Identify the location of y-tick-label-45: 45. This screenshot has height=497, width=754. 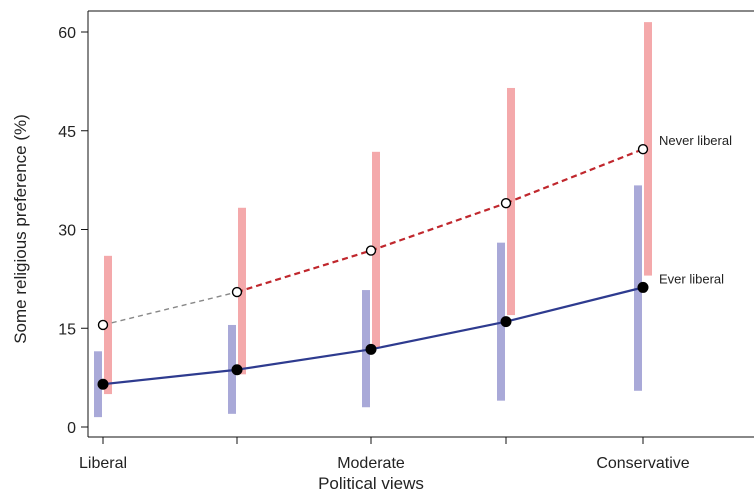
(67, 132).